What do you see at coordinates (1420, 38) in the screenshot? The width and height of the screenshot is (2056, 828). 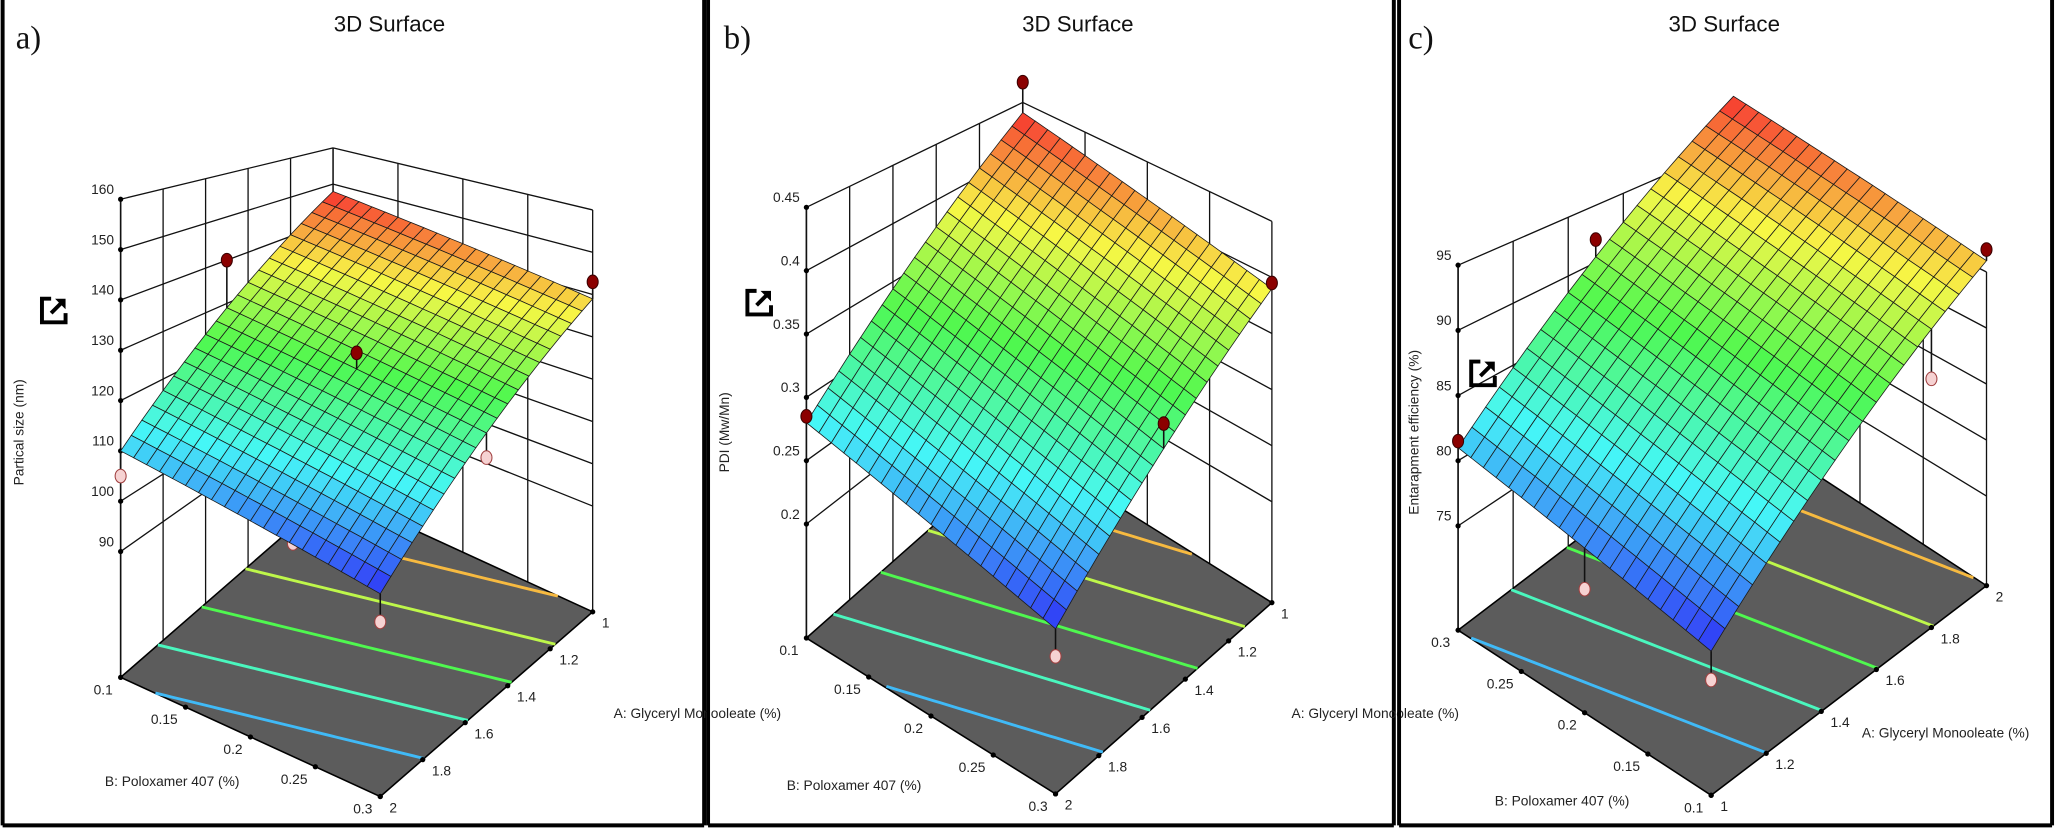 I see `panel-label: c)` at bounding box center [1420, 38].